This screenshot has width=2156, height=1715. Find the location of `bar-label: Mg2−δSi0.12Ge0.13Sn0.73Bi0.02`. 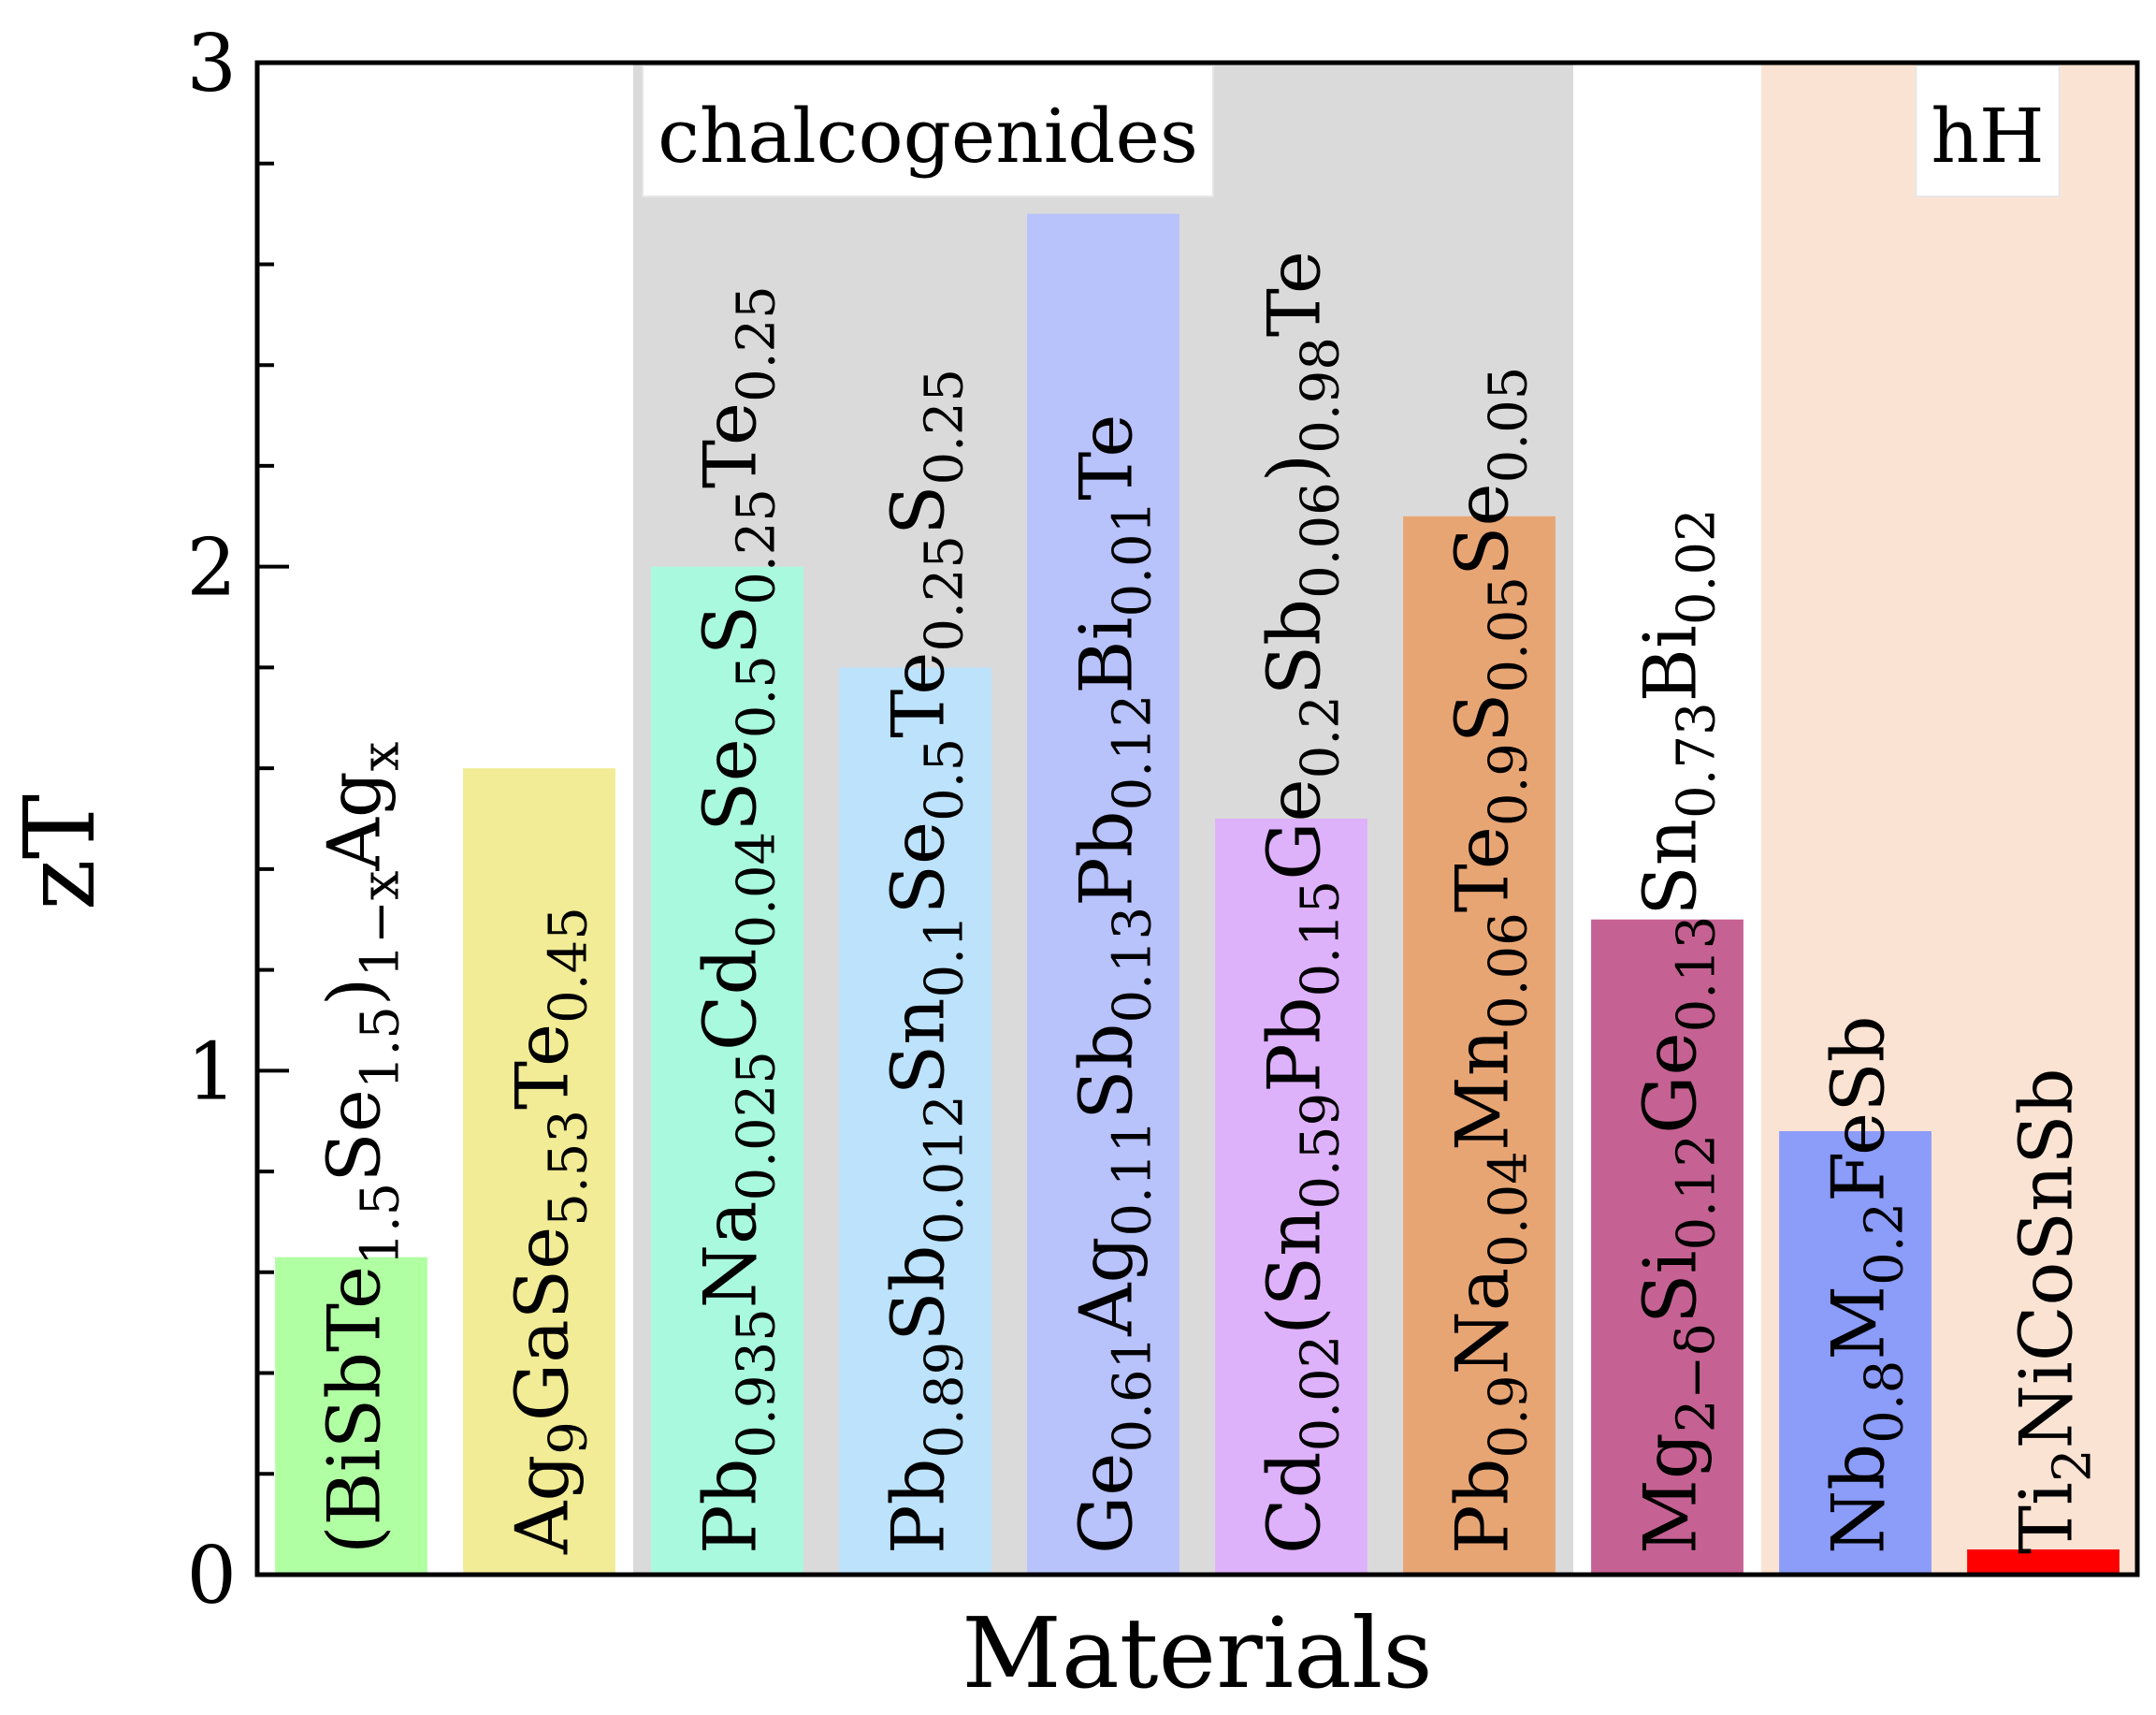

bar-label: Mg2−δSi0.12Ge0.13Sn0.73Bi0.02 is located at coordinates (1678, 1031).